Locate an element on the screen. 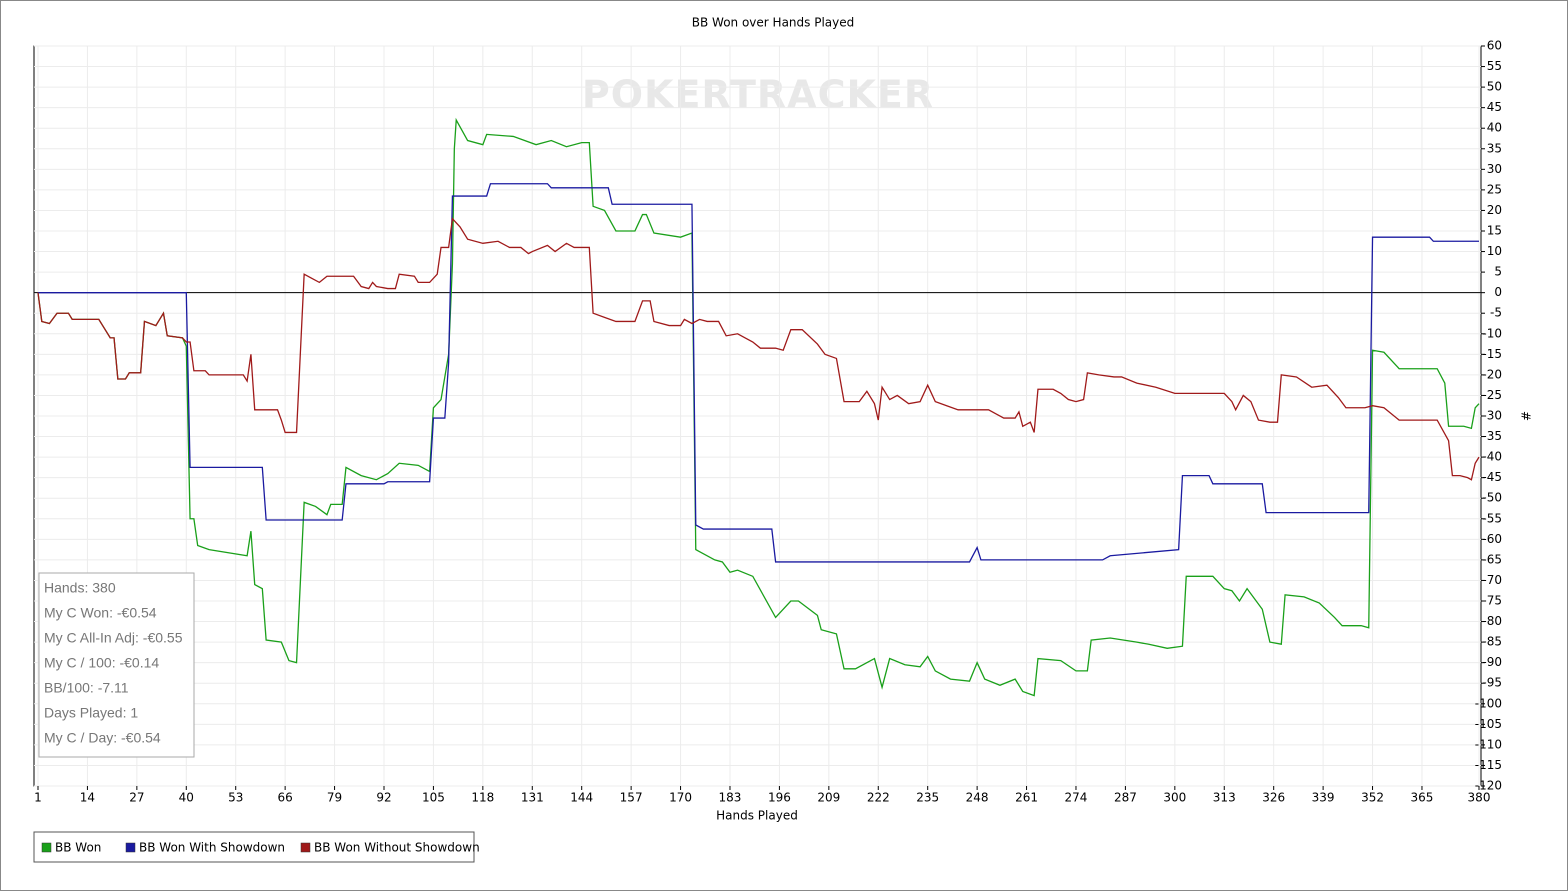  x-tick-label: 157 is located at coordinates (631, 798).